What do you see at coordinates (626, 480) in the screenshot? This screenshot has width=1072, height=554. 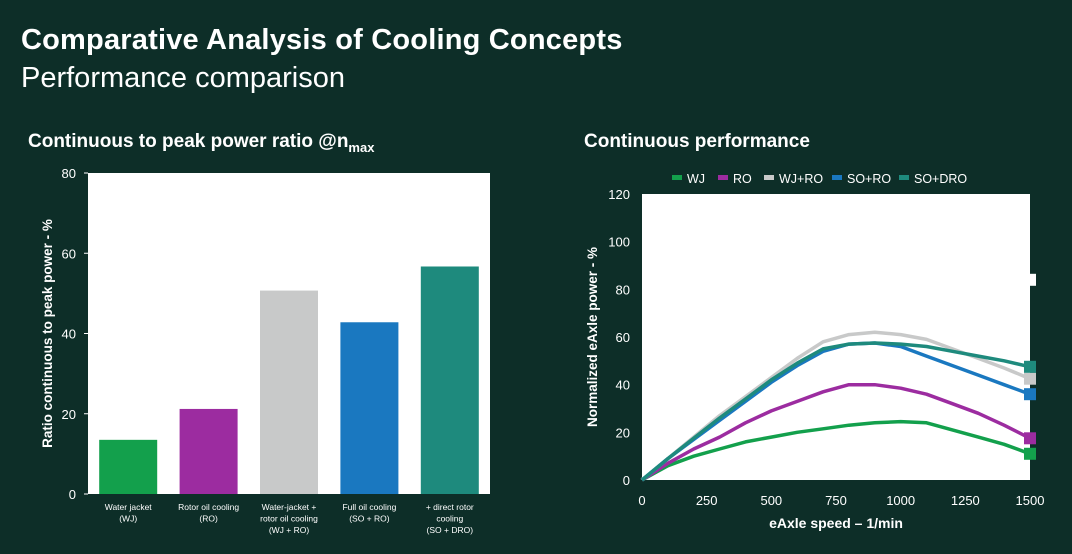 I see `line-y-tick-label: 0` at bounding box center [626, 480].